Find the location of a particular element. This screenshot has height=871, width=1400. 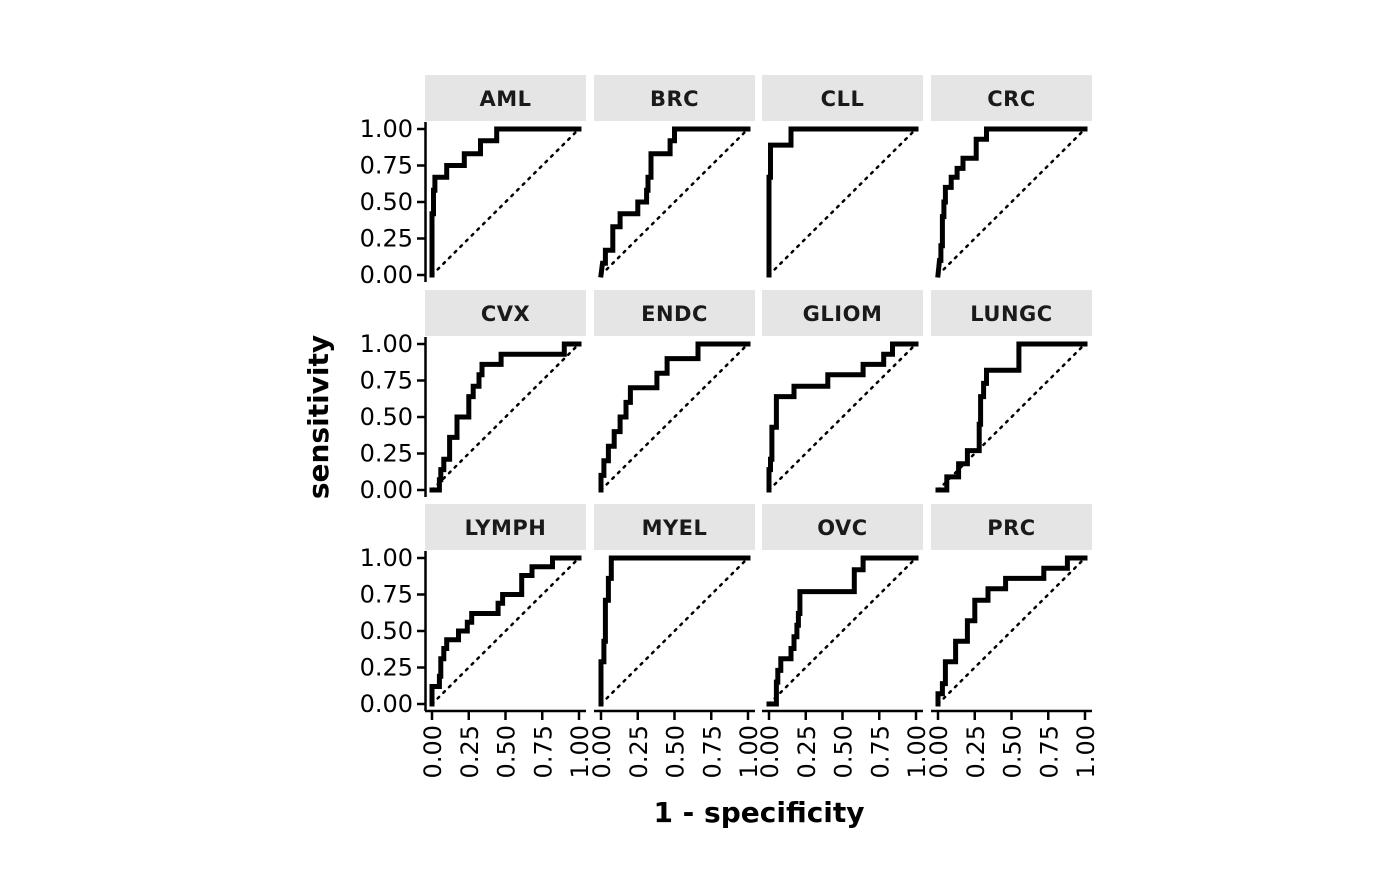

strip-lungc is located at coordinates (1011, 313).